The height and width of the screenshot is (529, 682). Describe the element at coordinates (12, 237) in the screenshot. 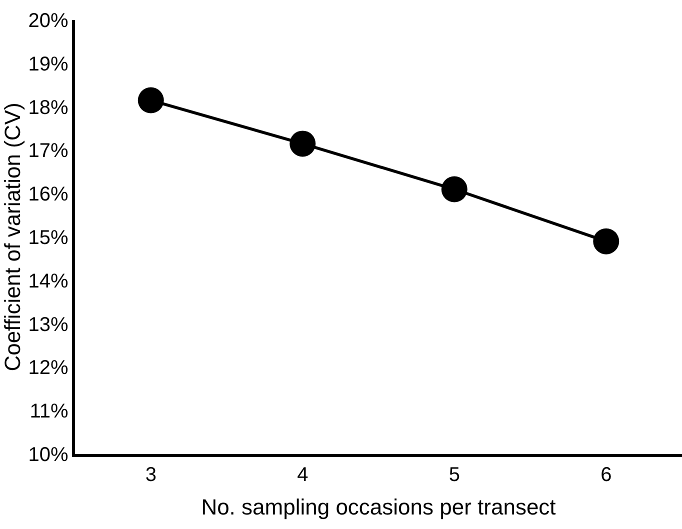

I see `y-axis-title: Coefficient of variation (CV)` at that location.